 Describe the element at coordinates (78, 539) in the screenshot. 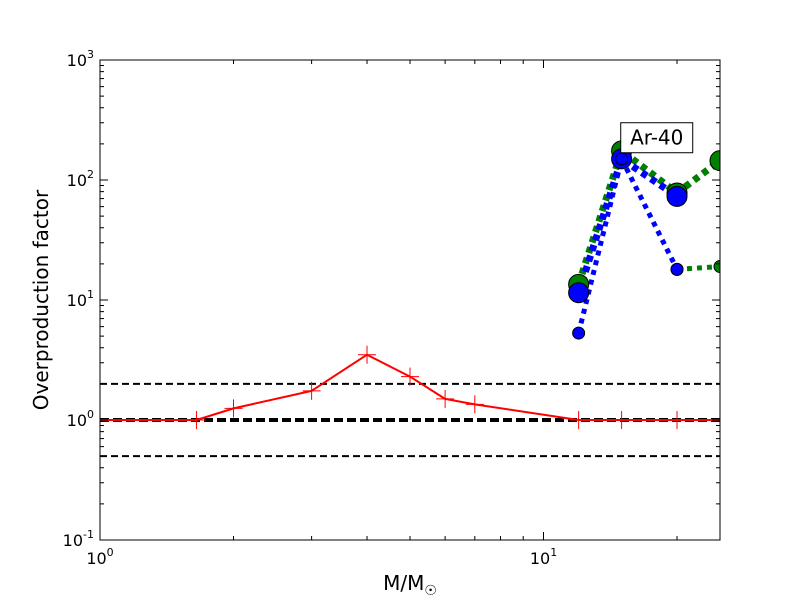

I see `y-tick-label-0: 10⁻¹` at that location.